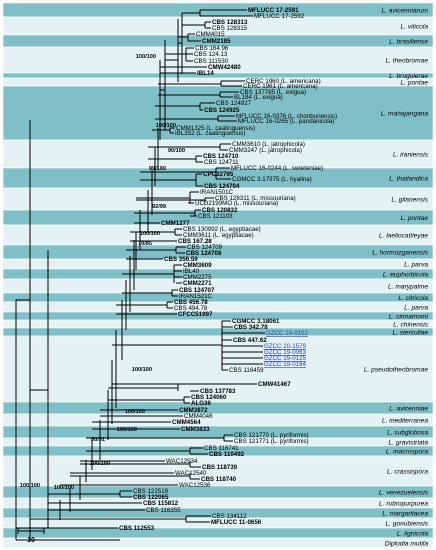 This screenshot has width=436, height=550. Describe the element at coordinates (410, 332) in the screenshot. I see `clade-name: L. sterculiae` at that location.